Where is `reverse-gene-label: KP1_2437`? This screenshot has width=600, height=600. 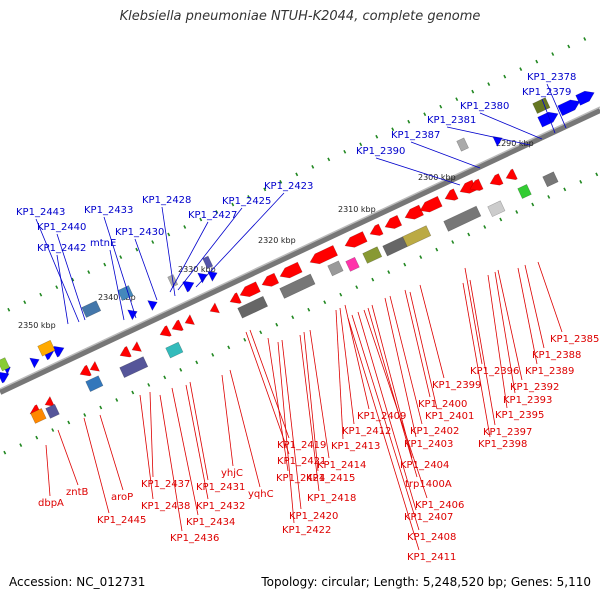
reverse-gene-label: KP1_2437 is located at coordinates (165, 484).